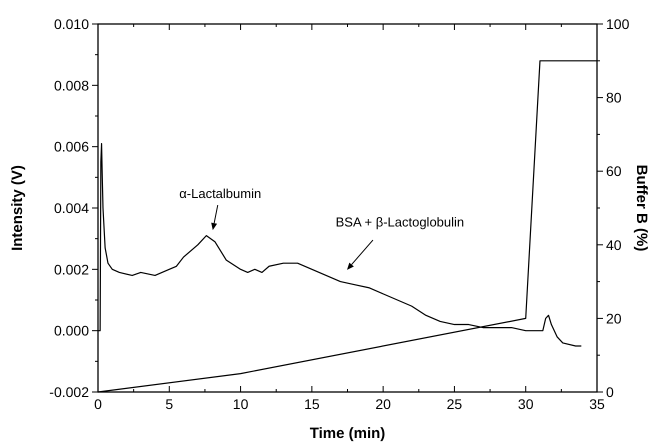 Image resolution: width=653 pixels, height=444 pixels. I want to click on x-tick-label: 35, so click(597, 404).